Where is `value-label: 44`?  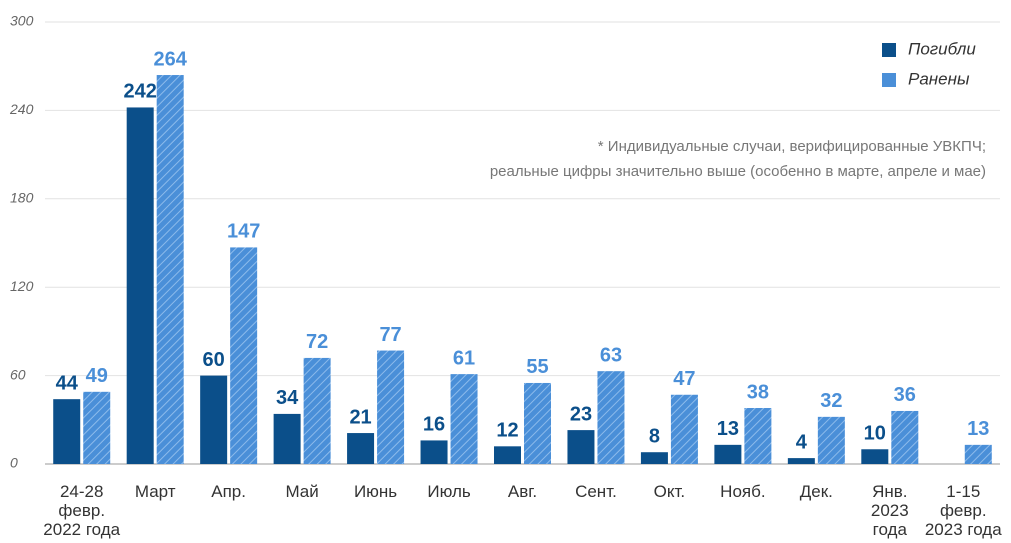
value-label: 44 is located at coordinates (67, 383).